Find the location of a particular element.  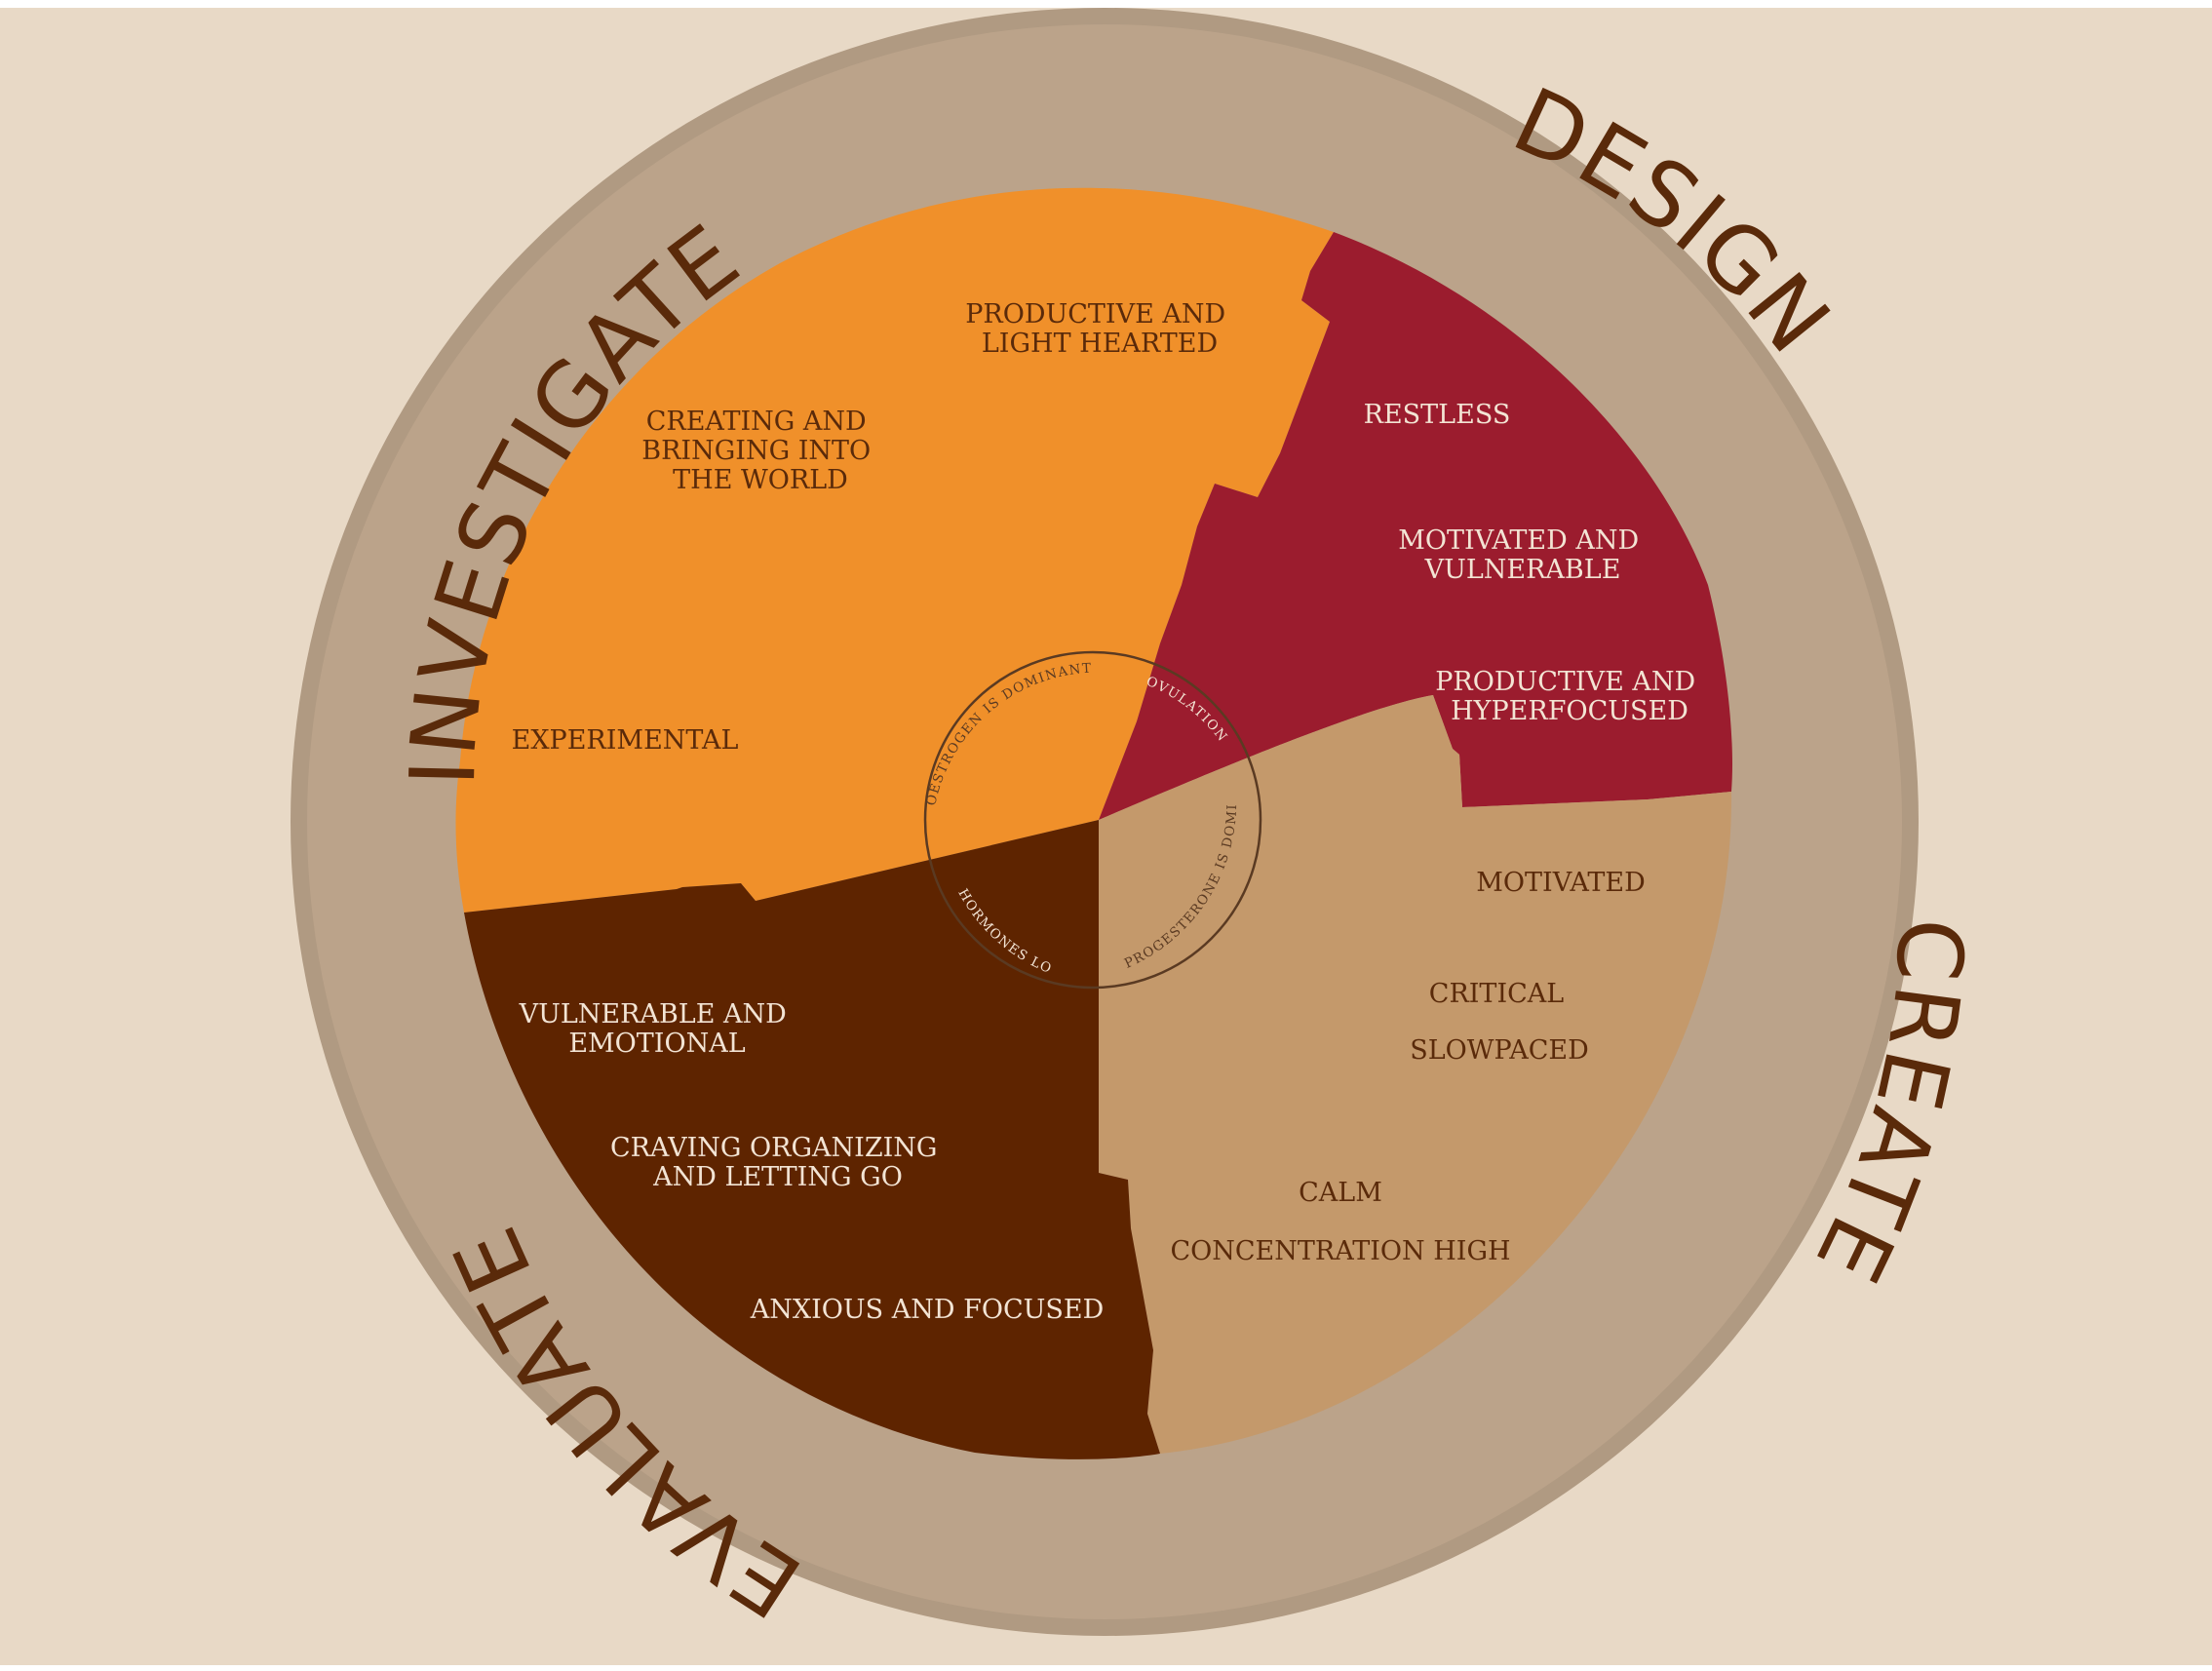

create-text-calm: CALM is located at coordinates (1340, 1193).